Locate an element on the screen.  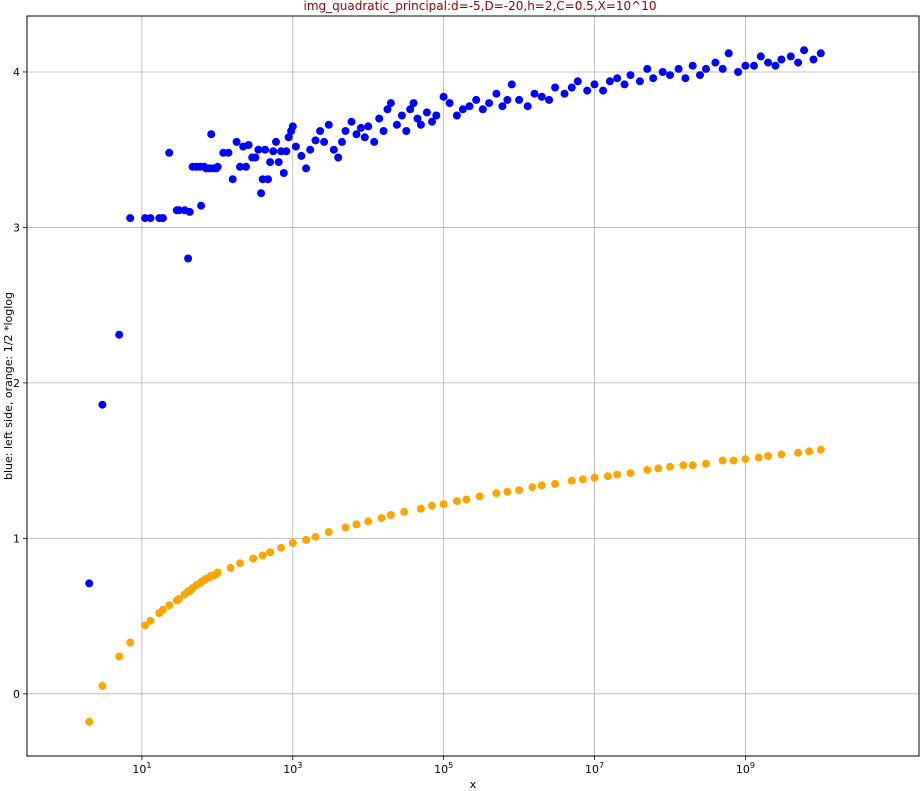
y-tick-label: 0 is located at coordinates (16, 694).